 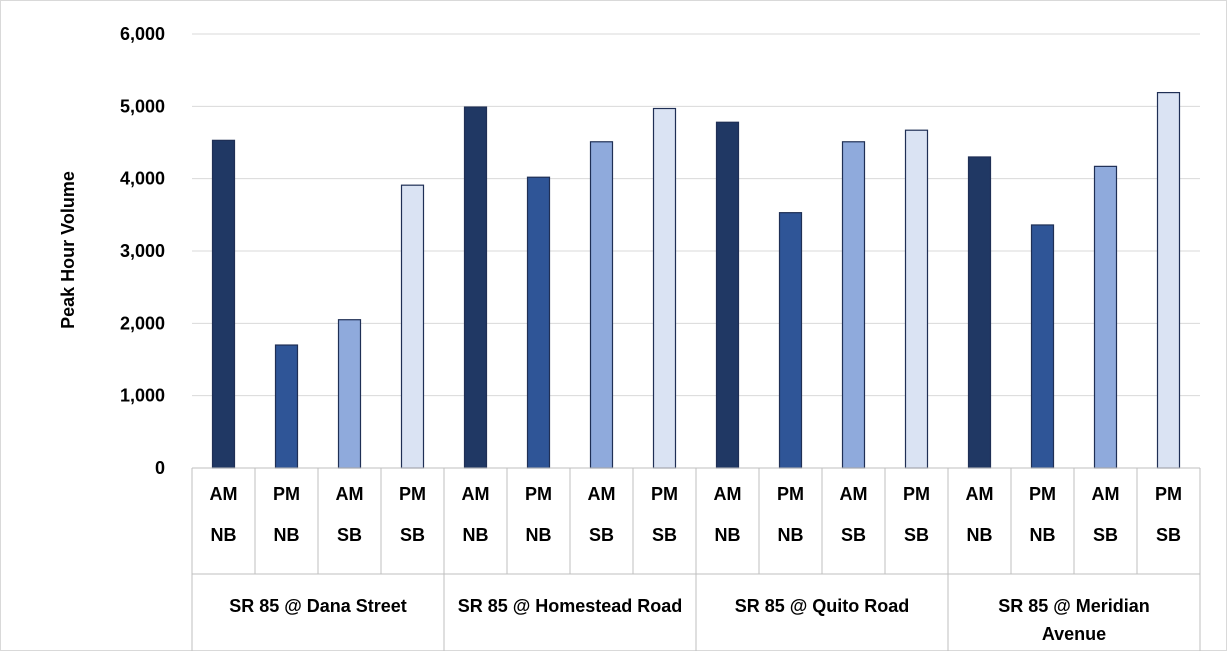 What do you see at coordinates (142, 34) in the screenshot?
I see `y-tick-label: 6,000` at bounding box center [142, 34].